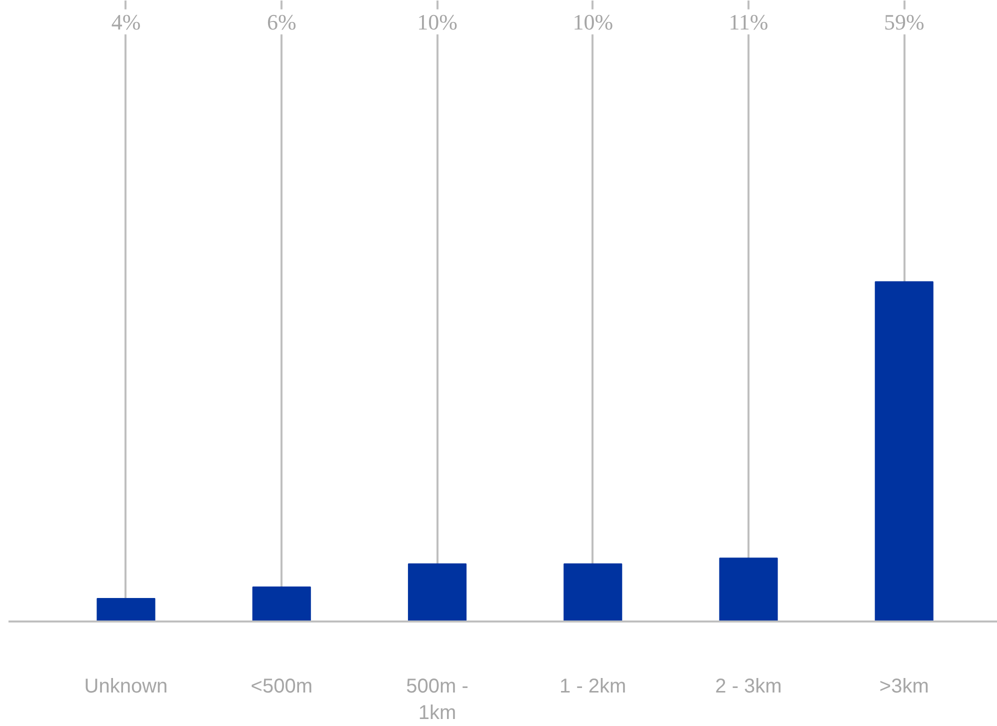 The image size is (997, 726). Describe the element at coordinates (904, 21) in the screenshot. I see `data-label: 59%` at that location.